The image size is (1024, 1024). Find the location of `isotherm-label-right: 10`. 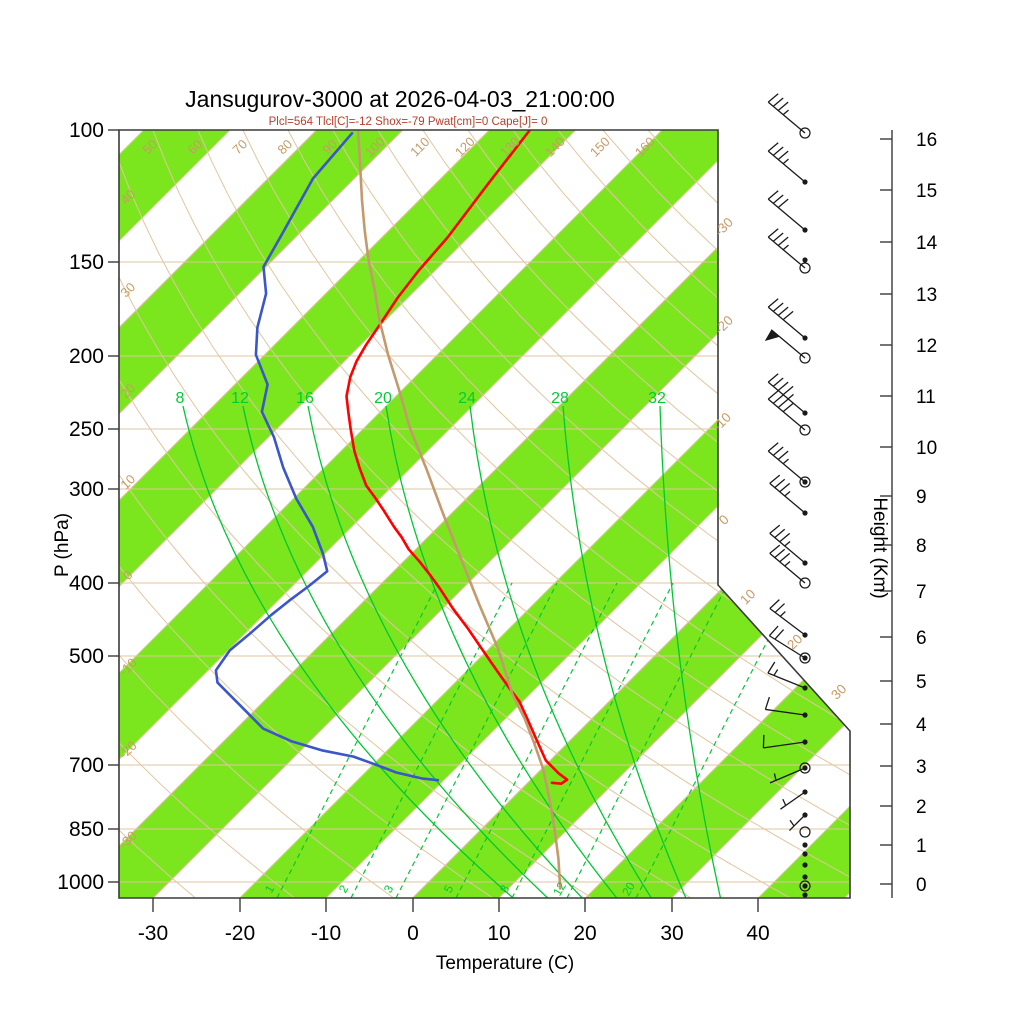

isotherm-label-right: 10 is located at coordinates (747, 596).